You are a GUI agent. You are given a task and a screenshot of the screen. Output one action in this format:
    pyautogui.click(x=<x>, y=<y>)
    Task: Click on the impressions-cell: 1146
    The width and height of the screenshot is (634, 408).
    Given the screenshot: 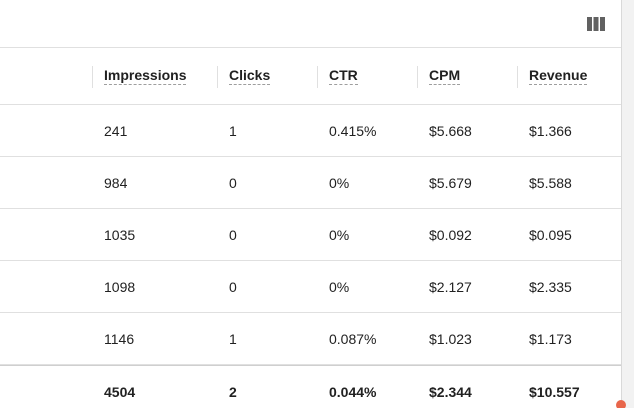 What is the action you would take?
    pyautogui.click(x=119, y=338)
    